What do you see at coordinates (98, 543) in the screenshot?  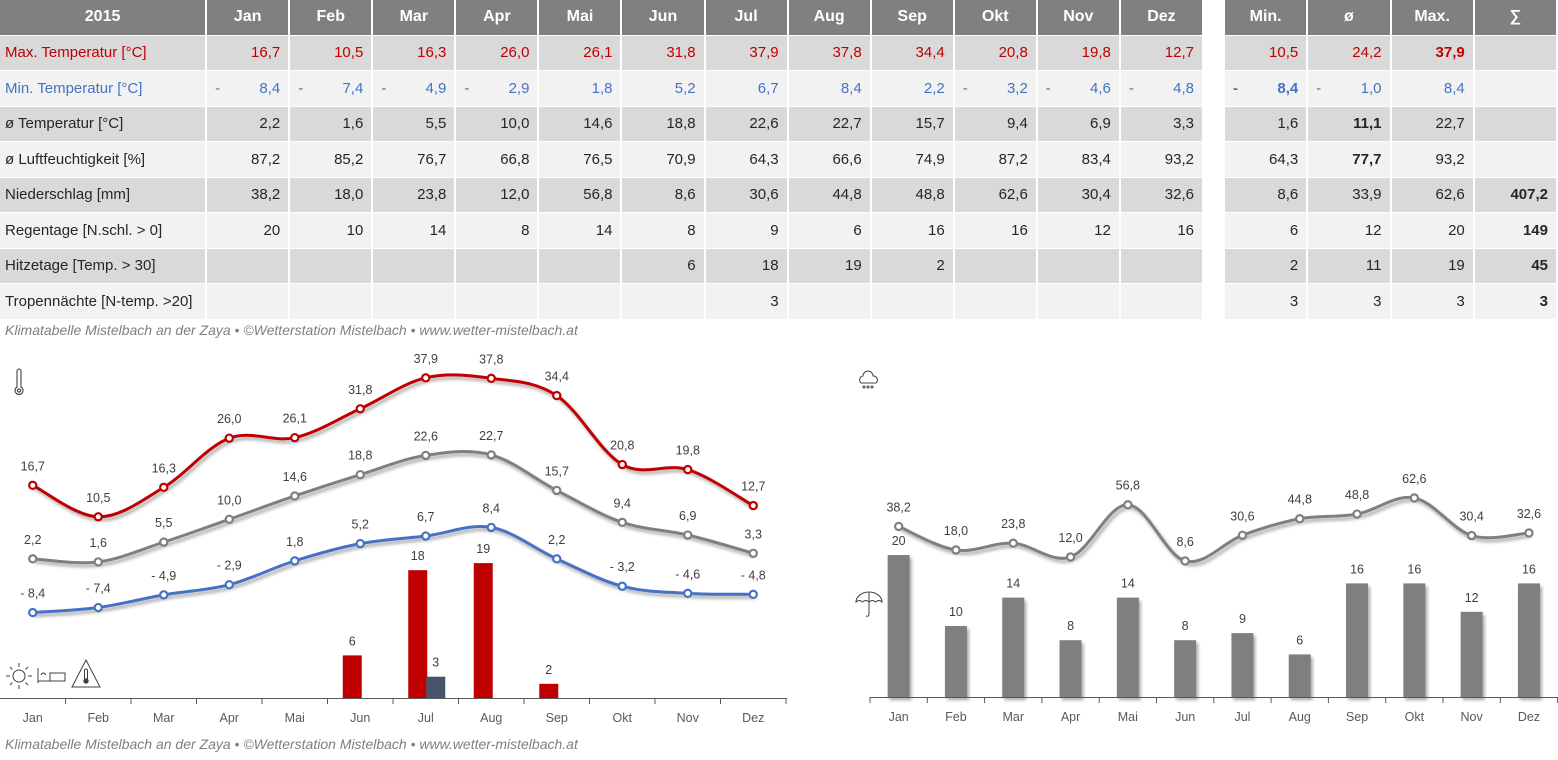 I see `point-data-label: 1,6` at bounding box center [98, 543].